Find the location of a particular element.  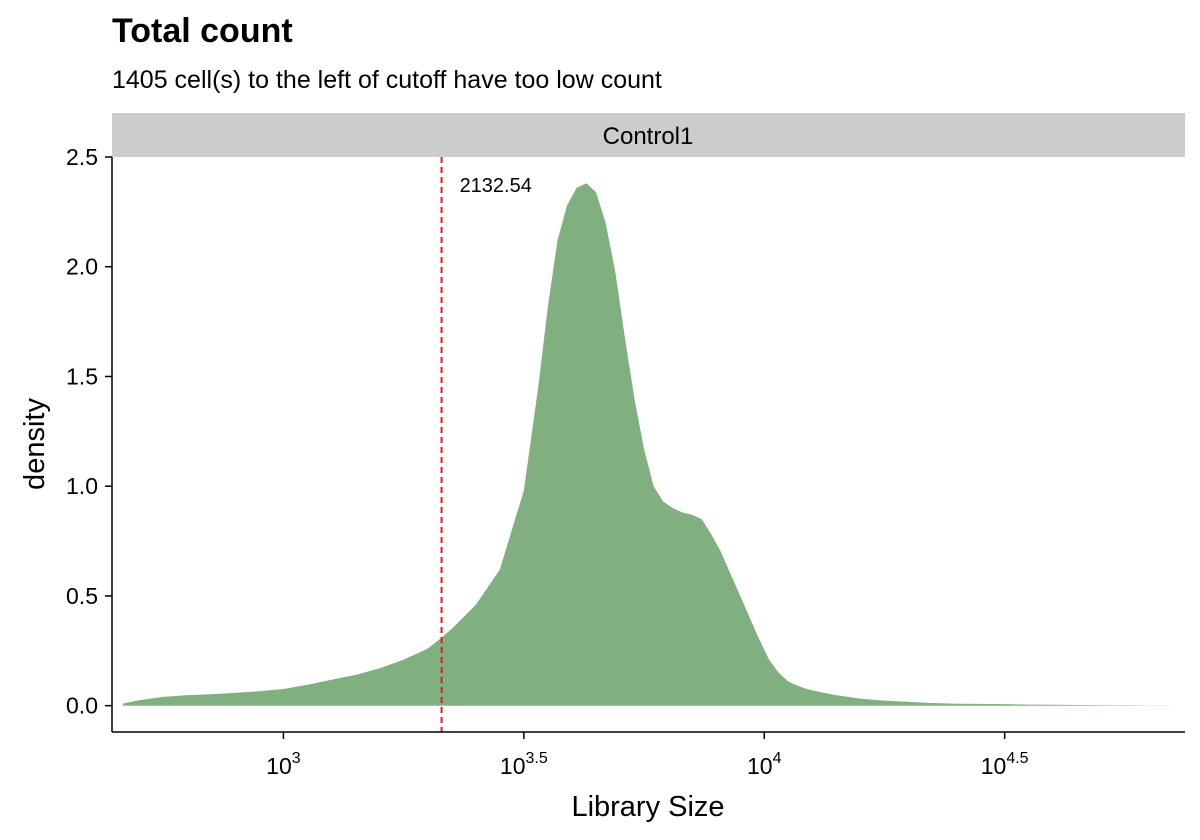

x-tick-label: 103.5 is located at coordinates (524, 764).